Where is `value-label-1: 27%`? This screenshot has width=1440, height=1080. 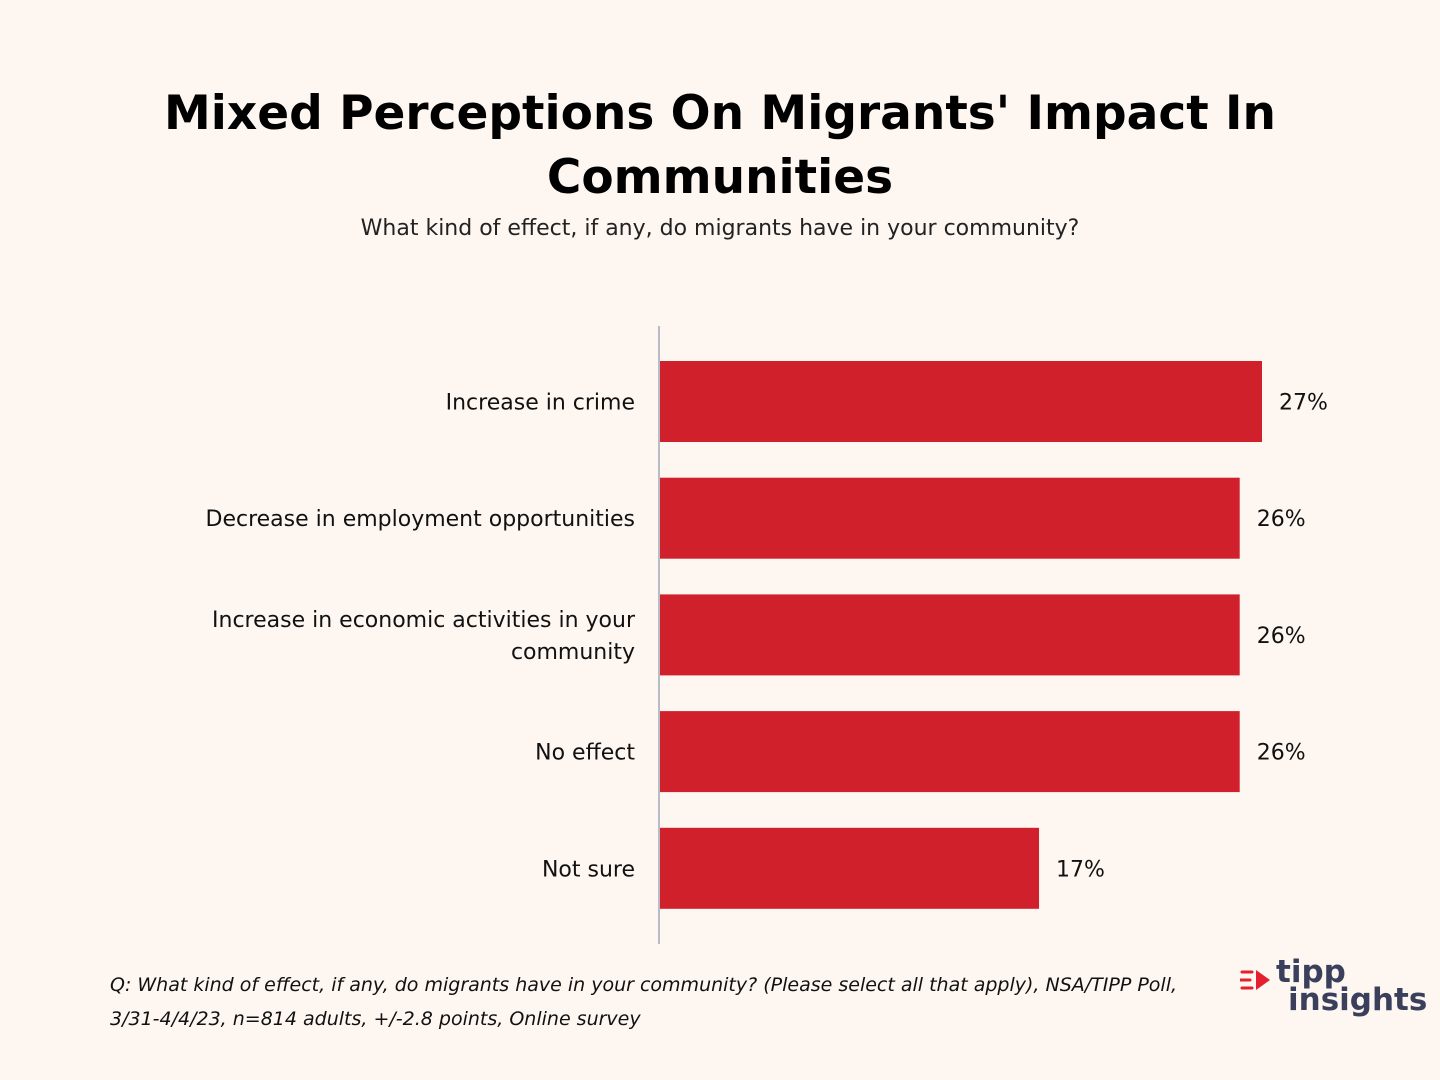 value-label-1: 27% is located at coordinates (1303, 403).